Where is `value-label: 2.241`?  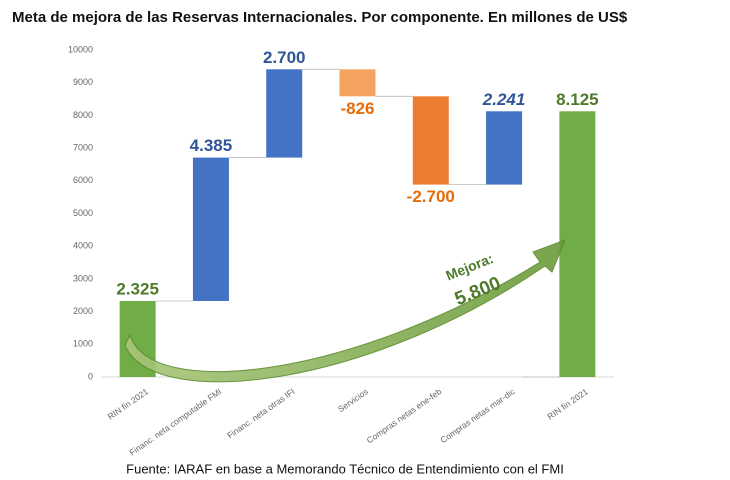 value-label: 2.241 is located at coordinates (504, 99).